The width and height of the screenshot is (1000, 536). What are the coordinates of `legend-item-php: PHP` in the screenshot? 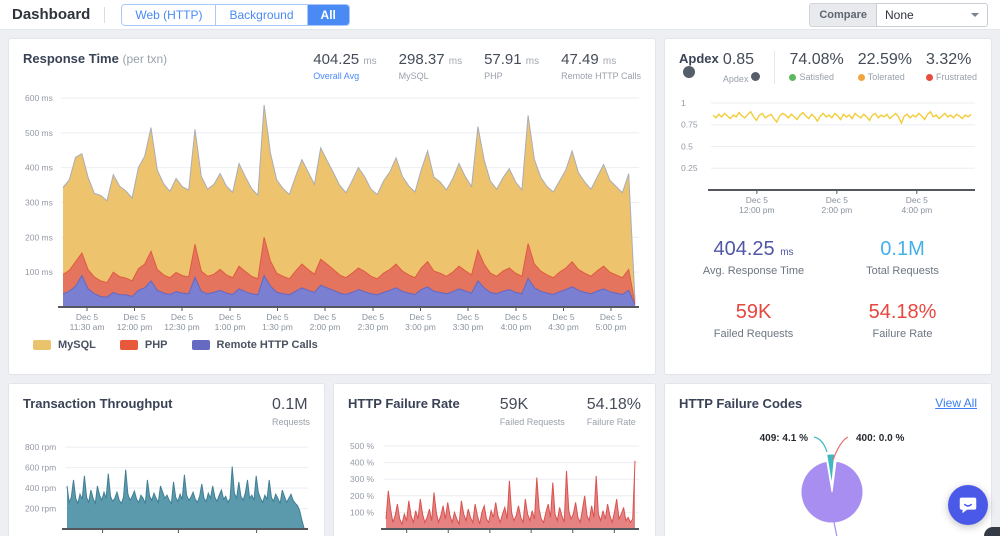 It's located at (143, 345).